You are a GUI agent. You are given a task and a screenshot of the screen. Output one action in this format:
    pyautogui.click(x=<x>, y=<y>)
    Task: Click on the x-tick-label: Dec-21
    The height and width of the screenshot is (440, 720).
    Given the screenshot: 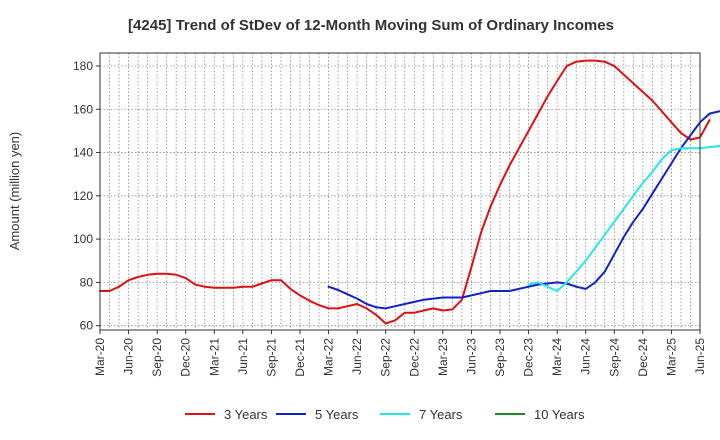 What is the action you would take?
    pyautogui.click(x=300, y=357)
    